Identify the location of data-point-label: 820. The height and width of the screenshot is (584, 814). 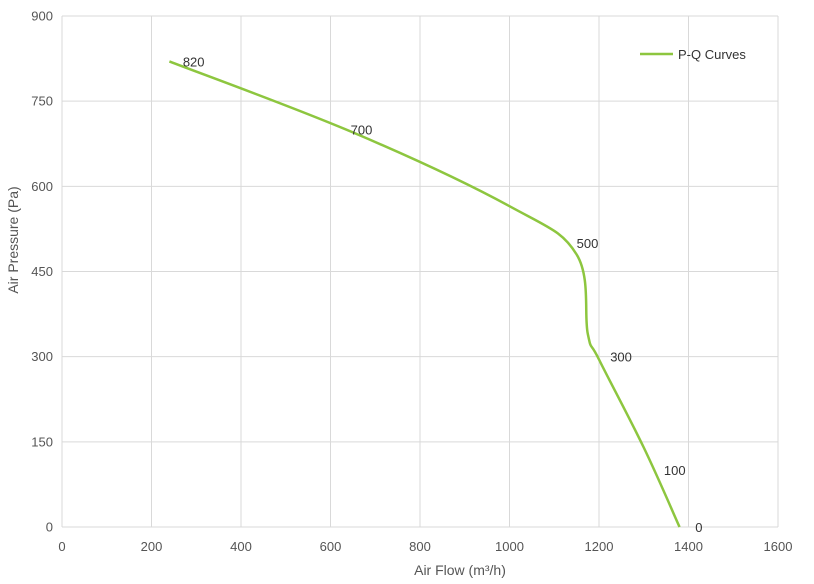
(194, 61).